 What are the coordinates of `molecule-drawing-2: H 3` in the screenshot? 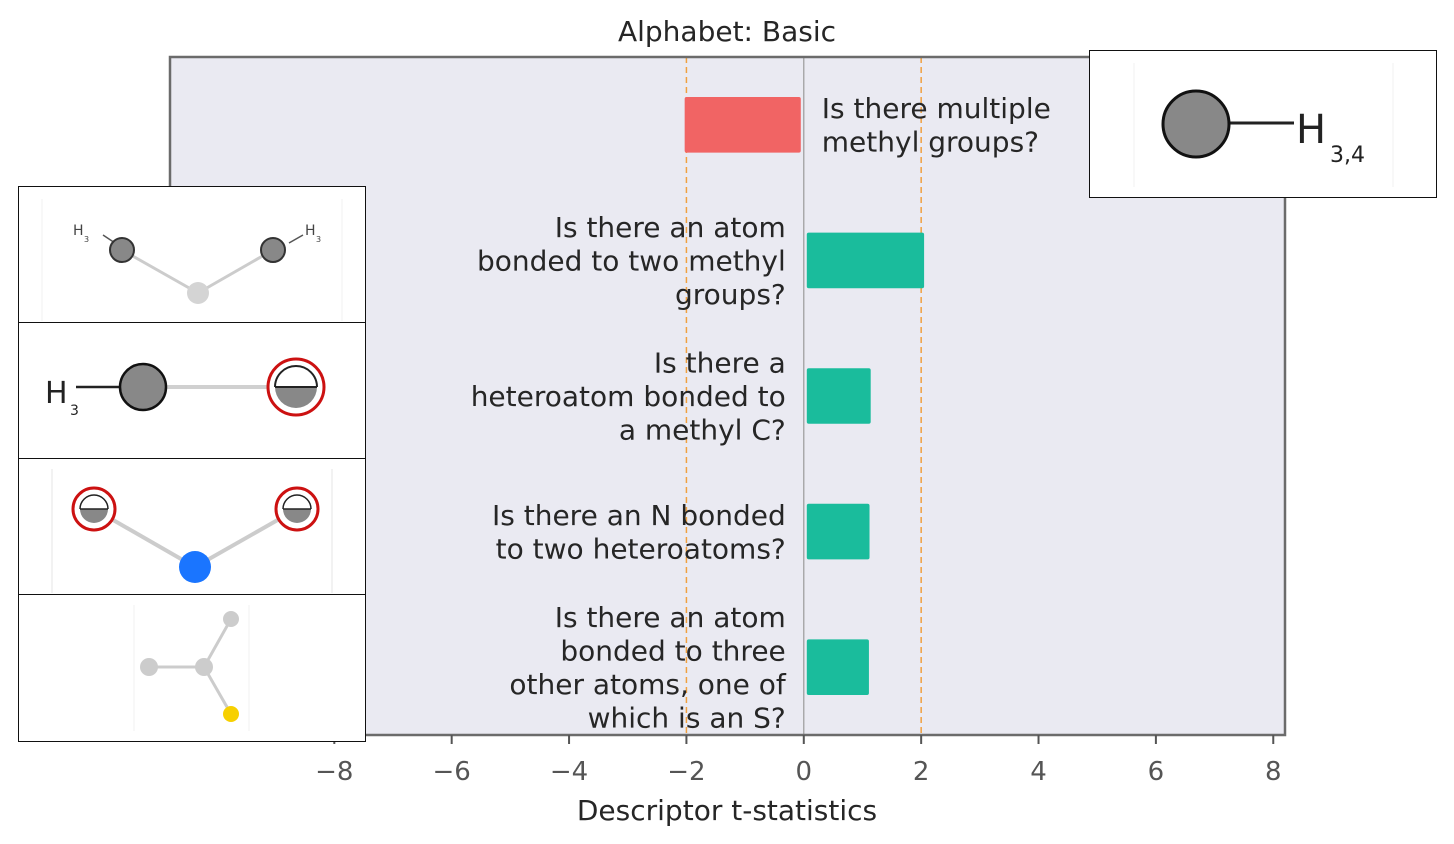 It's located at (185, 388).